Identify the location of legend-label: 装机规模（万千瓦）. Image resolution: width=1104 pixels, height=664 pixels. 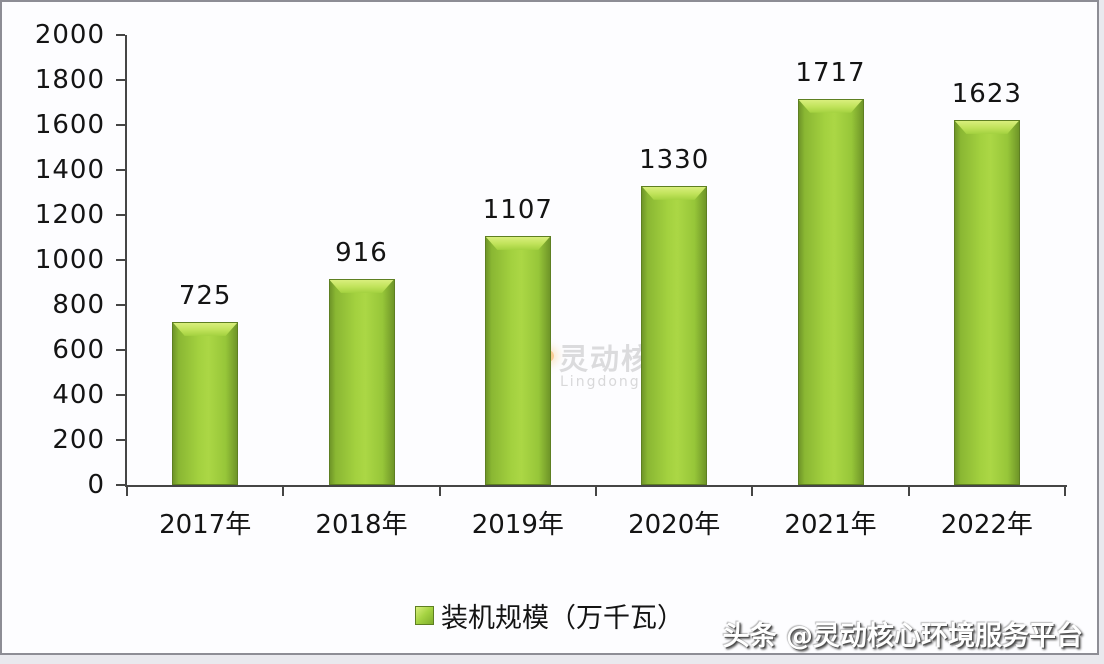
(562, 618).